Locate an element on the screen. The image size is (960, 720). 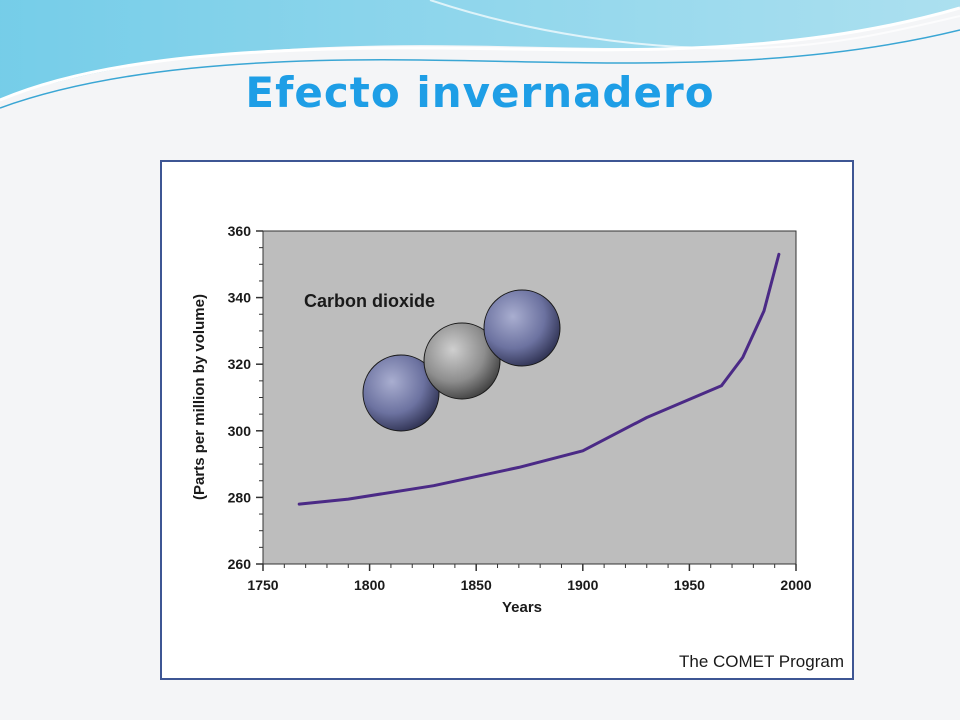
y-axis-label: (Parts per million by volume) is located at coordinates (199, 397).